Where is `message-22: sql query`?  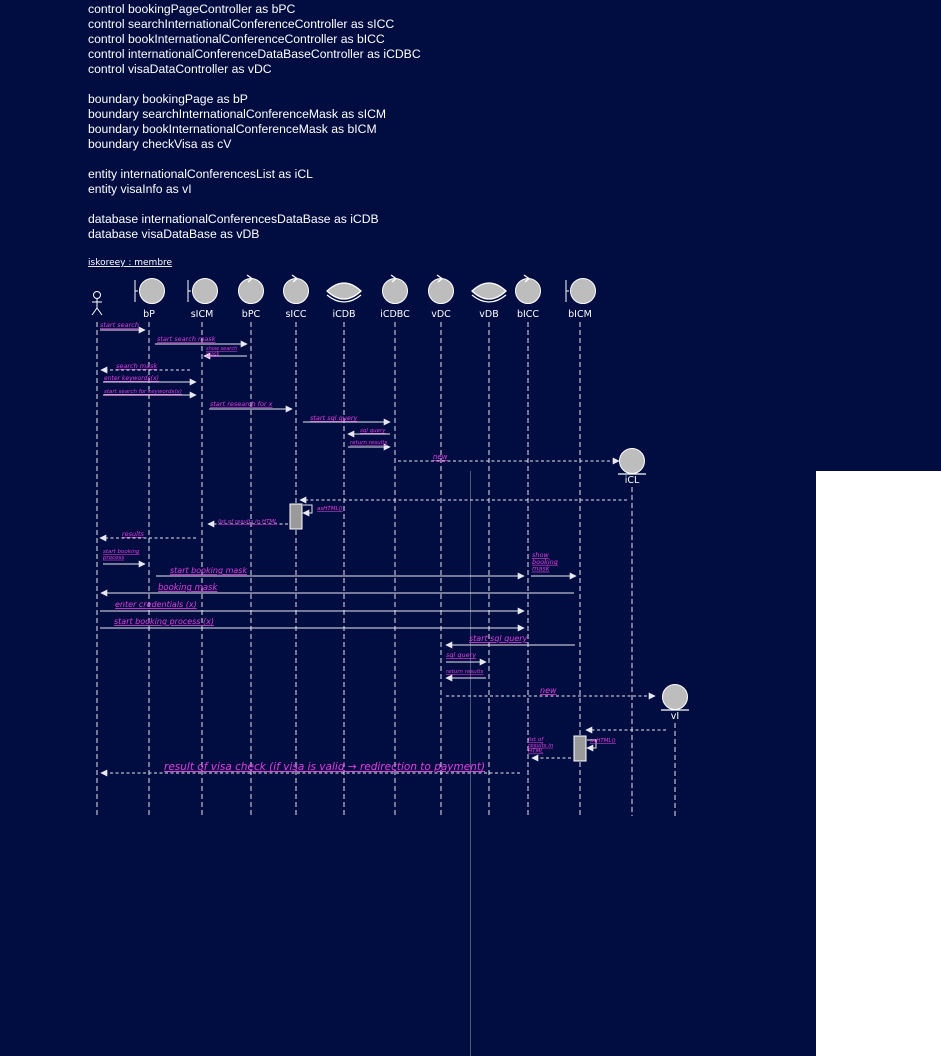 message-22: sql query is located at coordinates (466, 658).